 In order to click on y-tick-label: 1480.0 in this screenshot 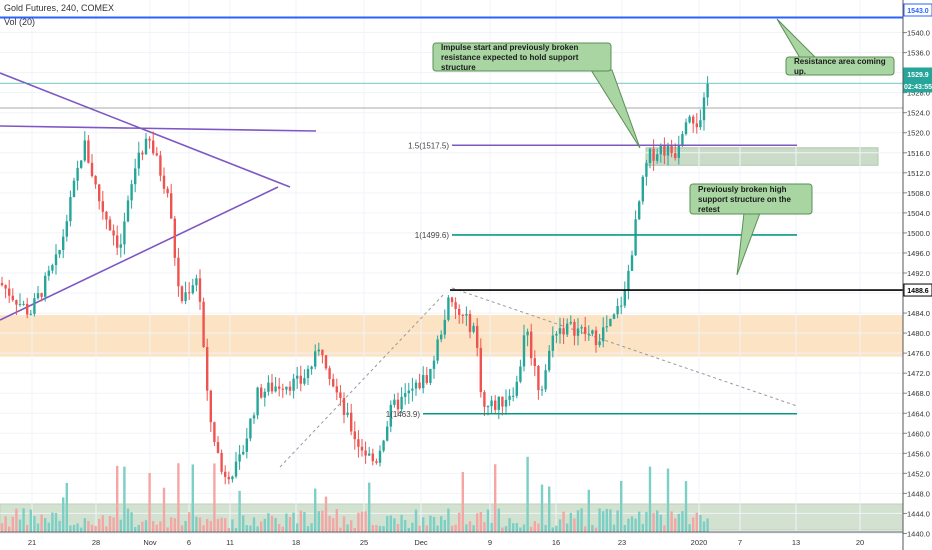, I will do `click(918, 333)`.